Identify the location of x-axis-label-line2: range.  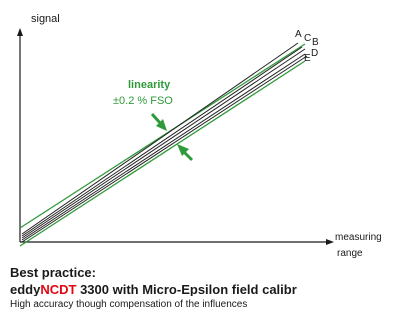
(350, 253).